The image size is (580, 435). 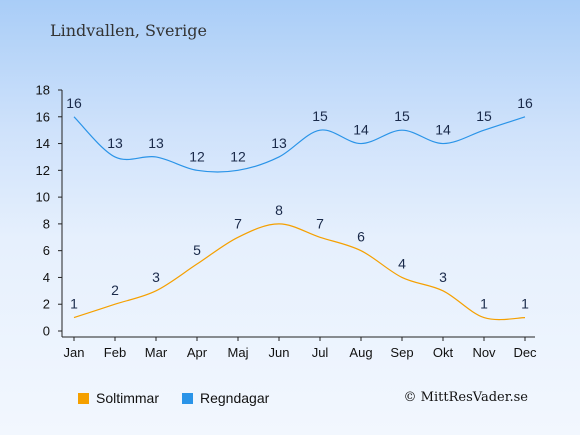 I want to click on data-label-soltimmar: 2, so click(x=115, y=290).